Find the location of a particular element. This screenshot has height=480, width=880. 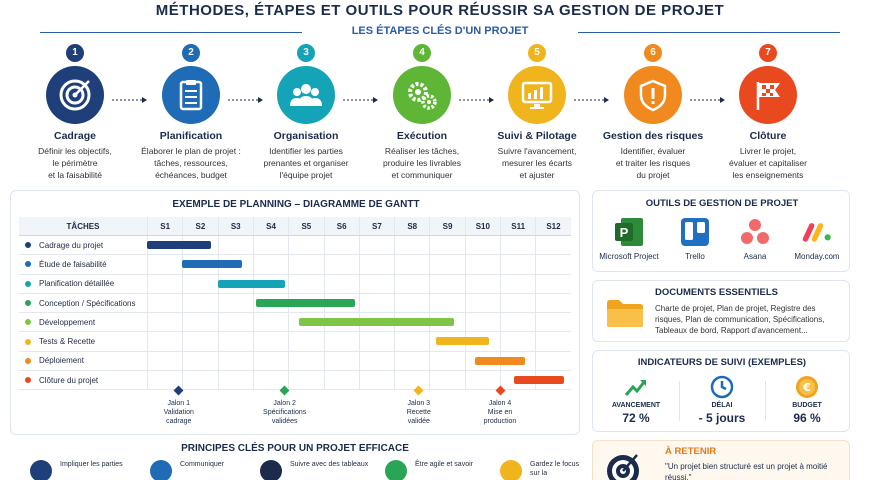

gantt-task-row: Développement is located at coordinates (295, 323).